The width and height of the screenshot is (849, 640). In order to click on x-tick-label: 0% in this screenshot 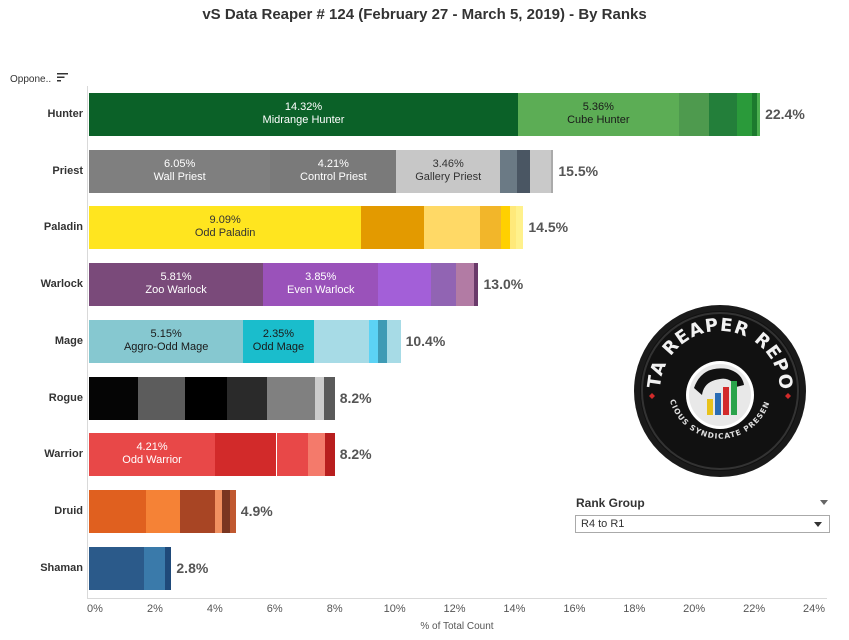, I will do `click(95, 609)`.